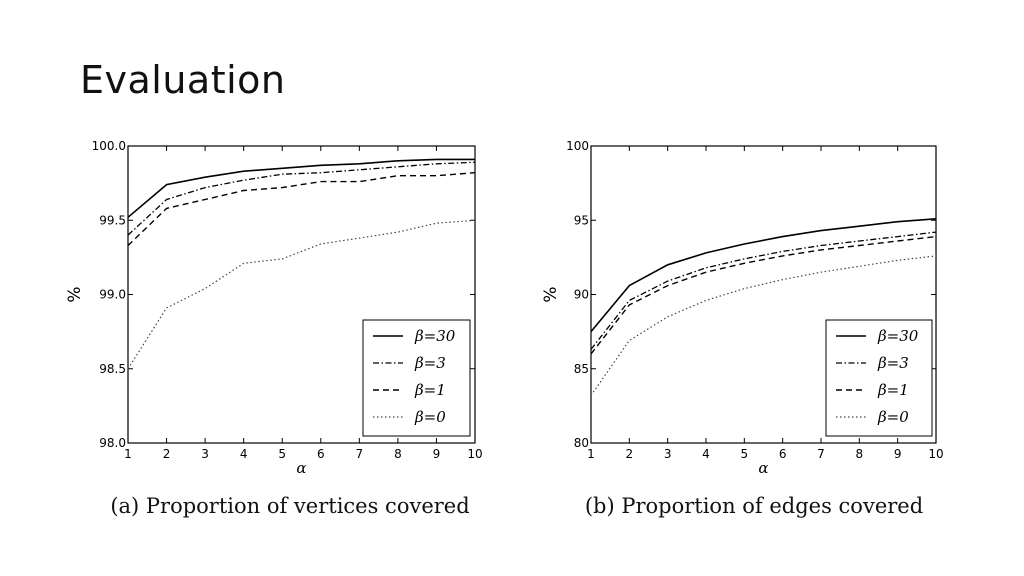  Describe the element at coordinates (581, 443) in the screenshot. I see `y-tick-label: 80` at that location.